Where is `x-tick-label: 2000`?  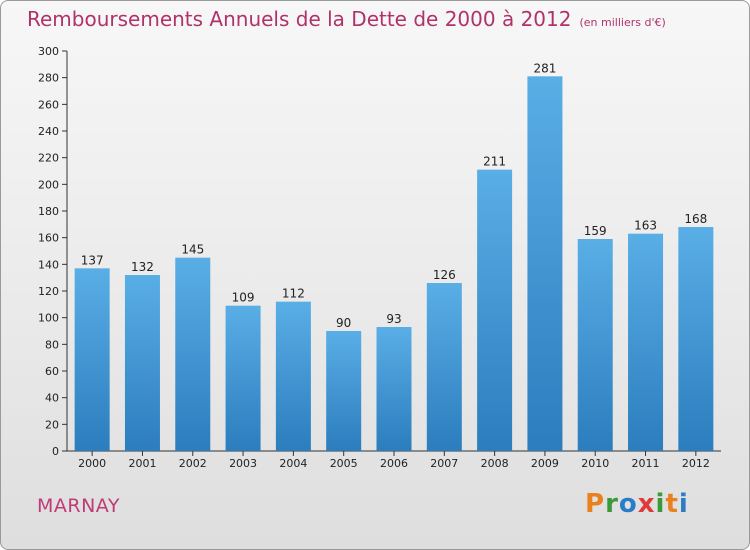 x-tick-label: 2000 is located at coordinates (92, 463).